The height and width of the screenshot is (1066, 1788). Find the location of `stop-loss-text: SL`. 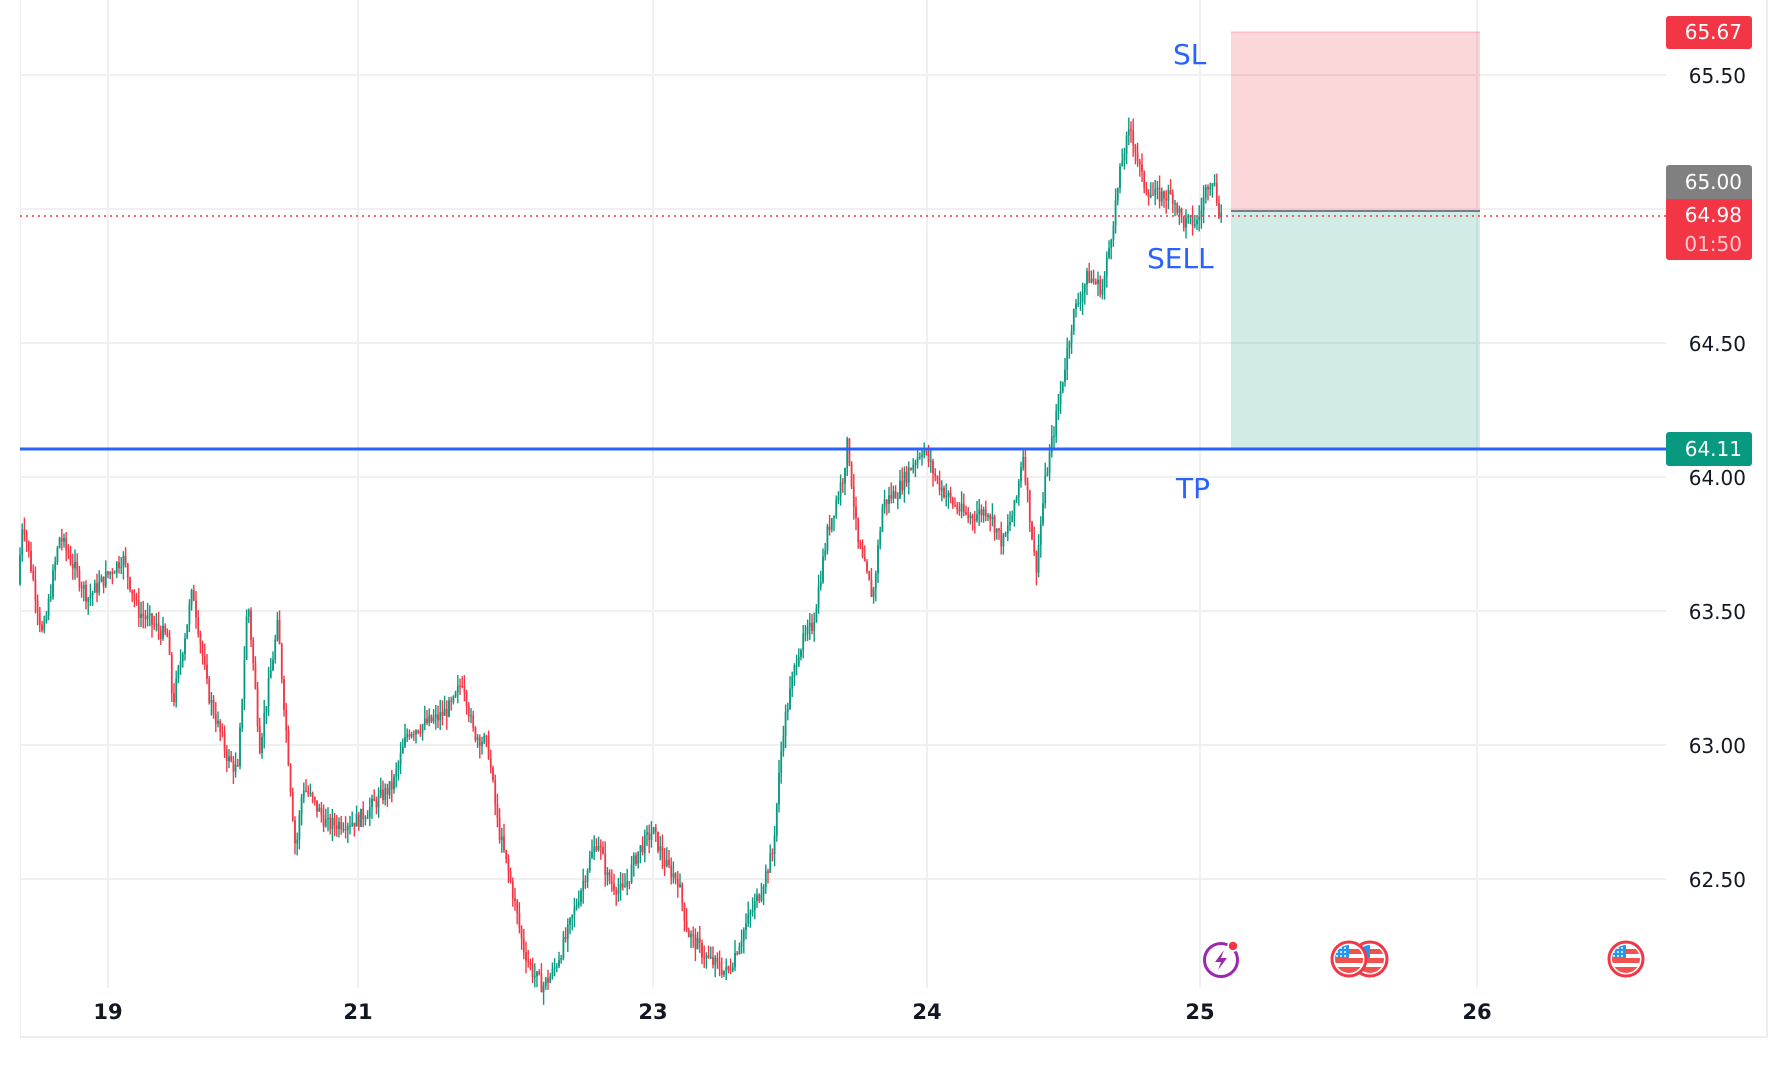

stop-loss-text: SL is located at coordinates (1190, 54).